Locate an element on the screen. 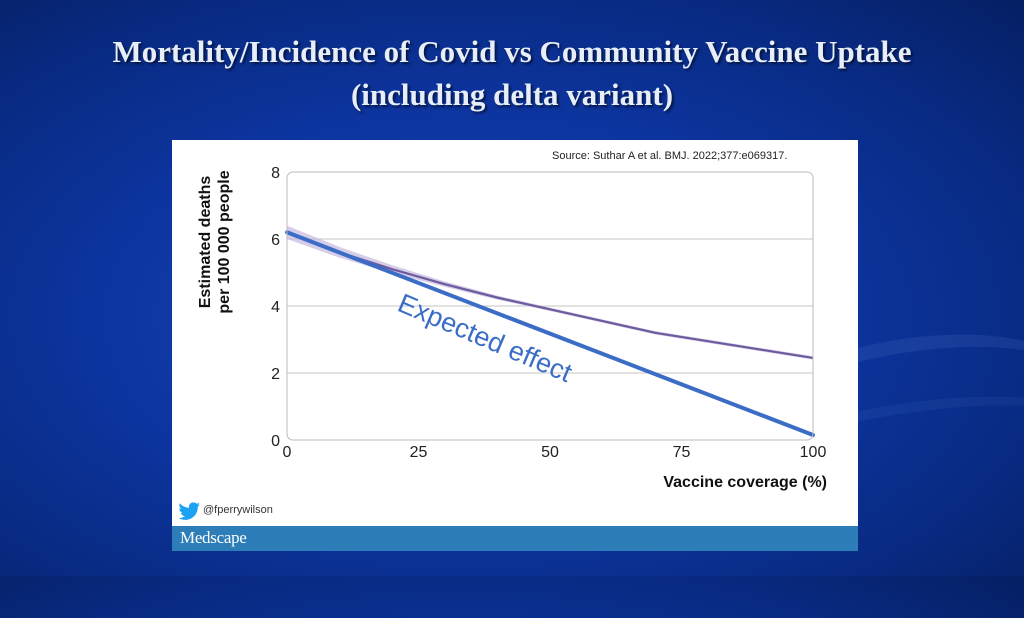 This screenshot has height=618, width=1024. medscape-logo: Medscape is located at coordinates (213, 537).